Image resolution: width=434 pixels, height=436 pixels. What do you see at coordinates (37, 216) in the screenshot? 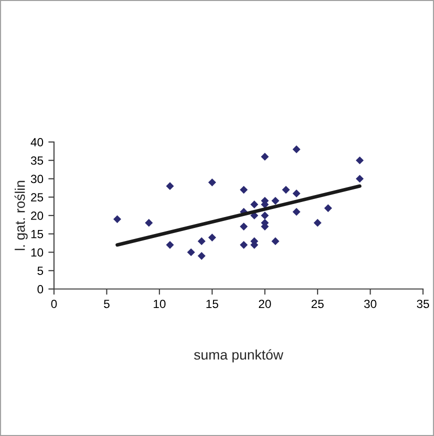
I see `y-tick-label: 20` at bounding box center [37, 216].